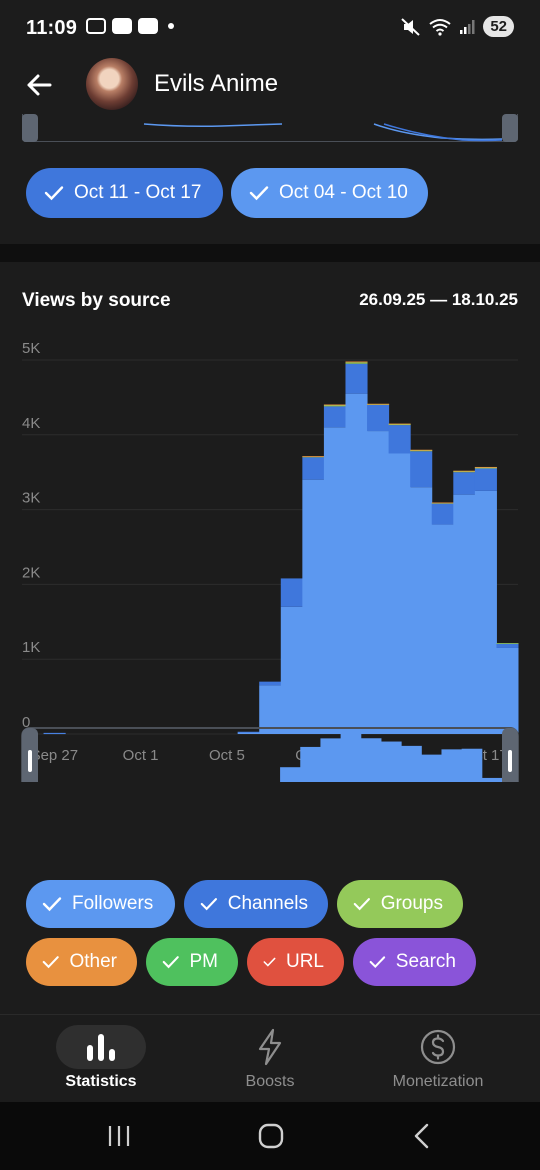 The image size is (540, 1170). Describe the element at coordinates (119, 1136) in the screenshot. I see `recents-icon` at that location.